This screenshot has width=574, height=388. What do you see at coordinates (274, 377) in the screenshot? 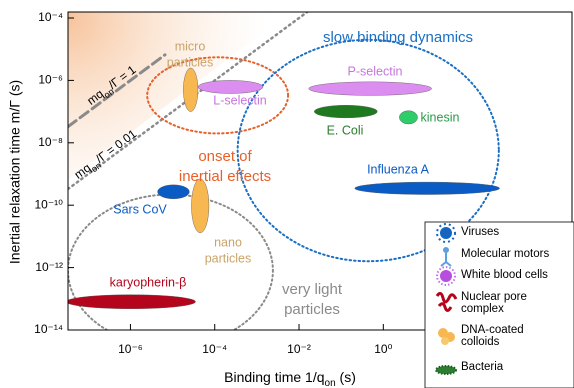
I see `x-label-text: Binding time 1/q` at bounding box center [274, 377].